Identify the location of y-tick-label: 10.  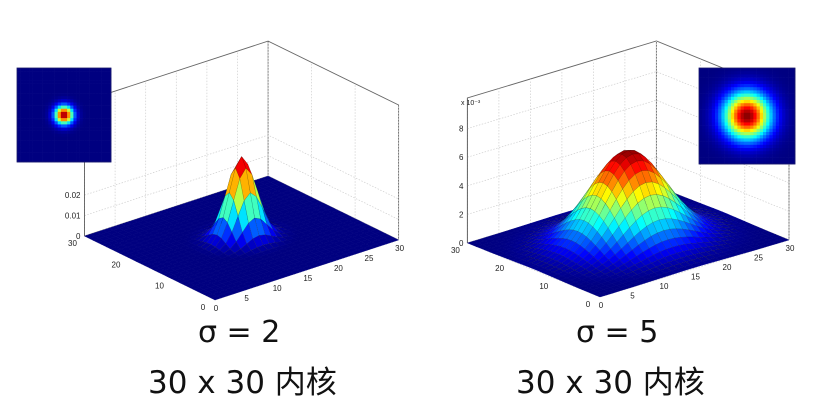
(543, 286).